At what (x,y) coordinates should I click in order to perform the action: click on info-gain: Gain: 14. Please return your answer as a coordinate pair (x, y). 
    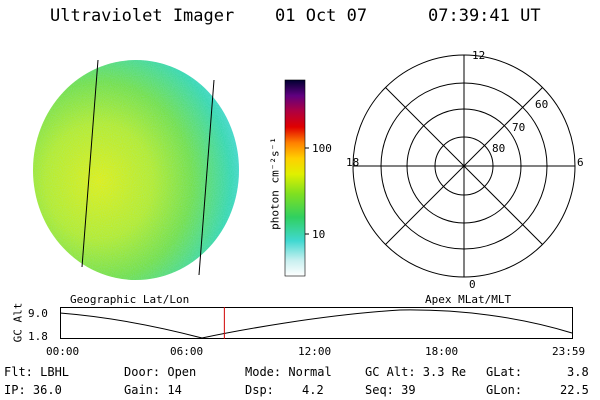
    Looking at the image, I should click on (153, 390).